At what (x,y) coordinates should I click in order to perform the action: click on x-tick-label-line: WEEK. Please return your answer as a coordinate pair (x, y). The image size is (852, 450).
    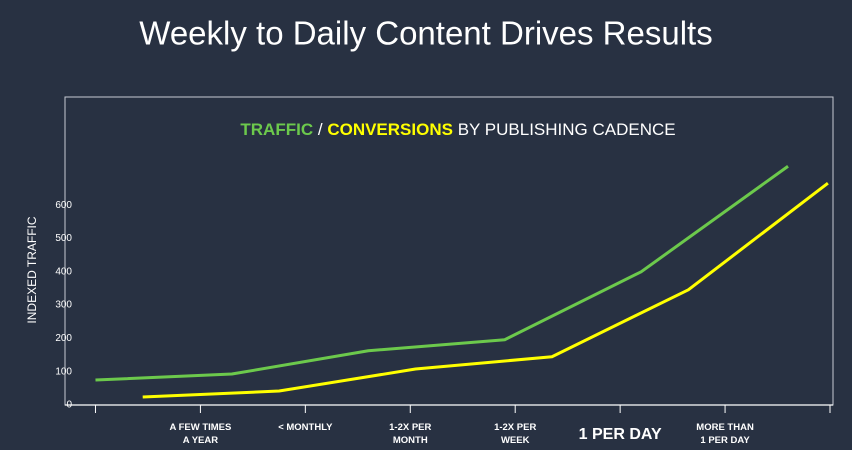
    Looking at the image, I should click on (515, 440).